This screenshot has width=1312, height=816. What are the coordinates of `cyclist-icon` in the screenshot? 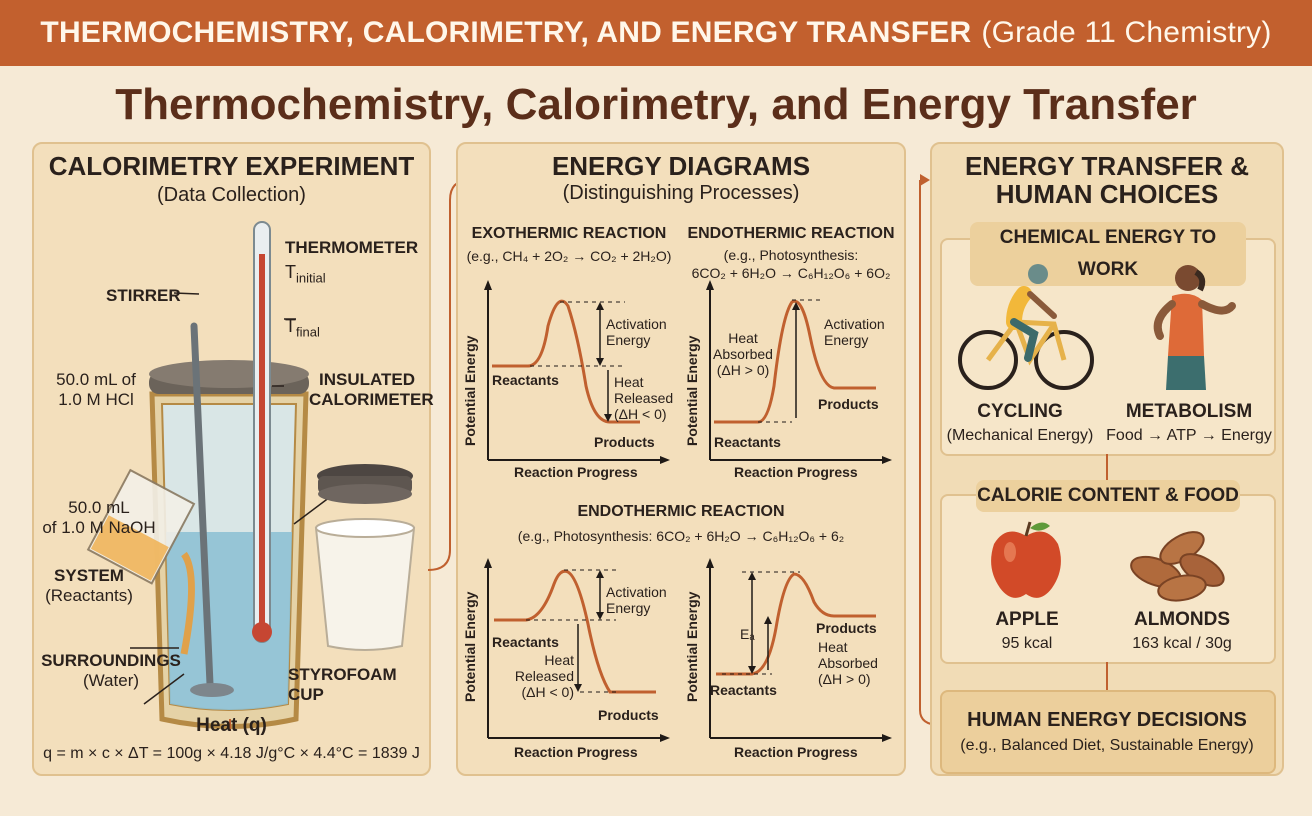 It's located at (1026, 327).